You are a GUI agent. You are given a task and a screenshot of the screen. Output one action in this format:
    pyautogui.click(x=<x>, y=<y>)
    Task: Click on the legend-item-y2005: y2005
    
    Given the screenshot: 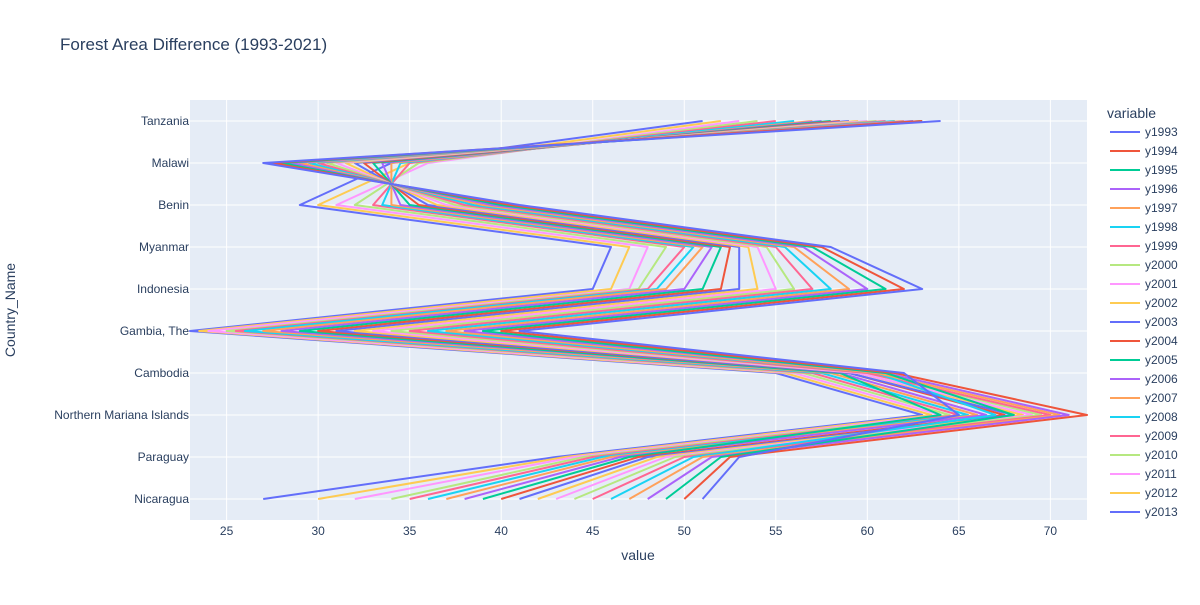 What is the action you would take?
    pyautogui.click(x=1144, y=360)
    